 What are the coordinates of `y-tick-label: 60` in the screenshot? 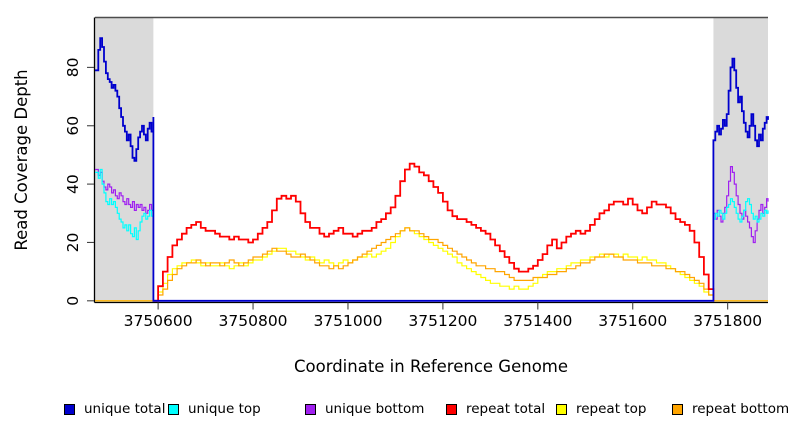 It's located at (73, 126).